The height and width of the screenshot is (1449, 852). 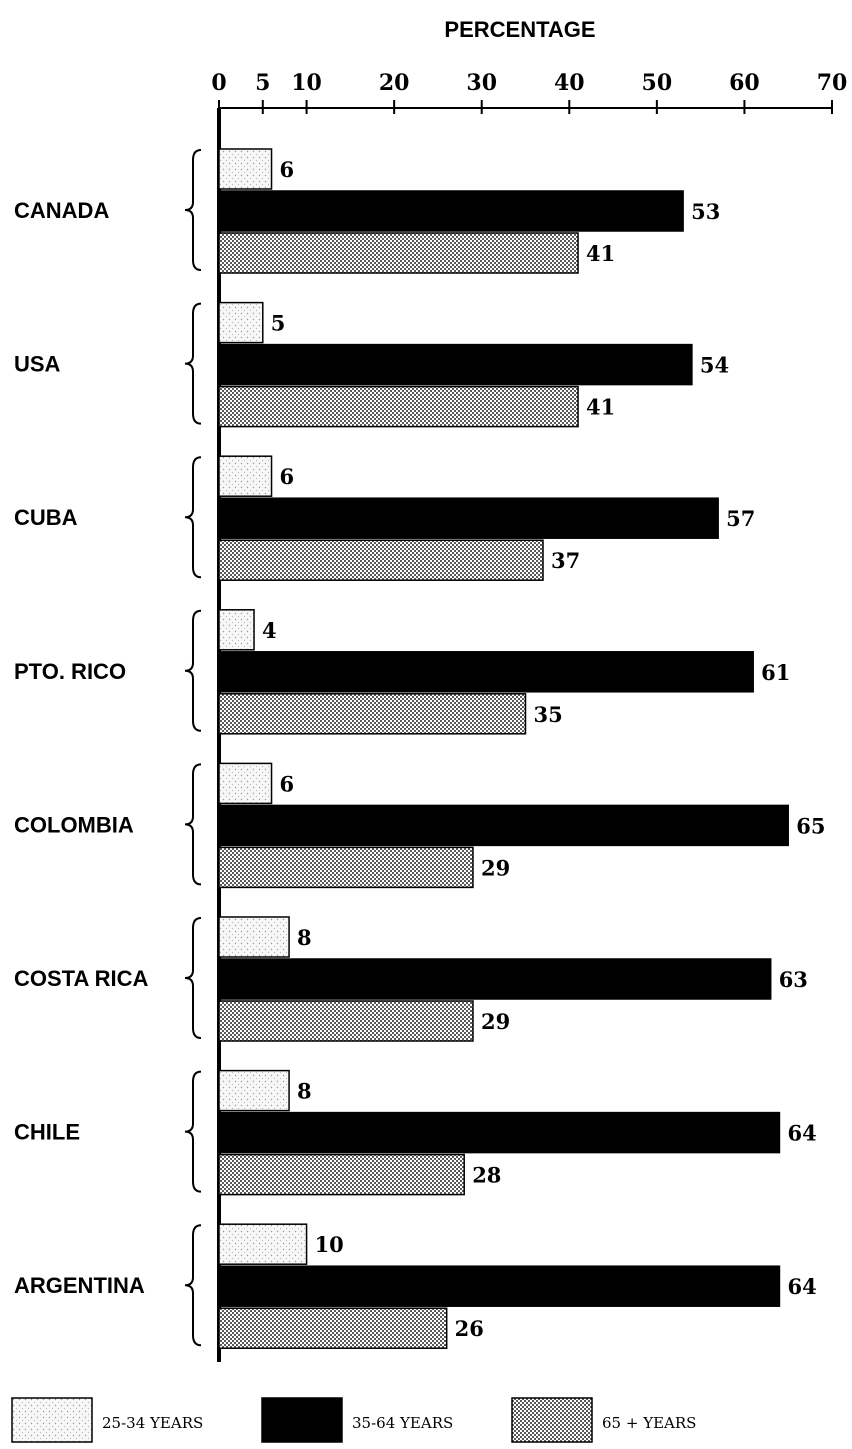 I want to click on legend: 25-34 YEARS 35-64 YEARS 65 + YEARS, so click(x=353, y=1420).